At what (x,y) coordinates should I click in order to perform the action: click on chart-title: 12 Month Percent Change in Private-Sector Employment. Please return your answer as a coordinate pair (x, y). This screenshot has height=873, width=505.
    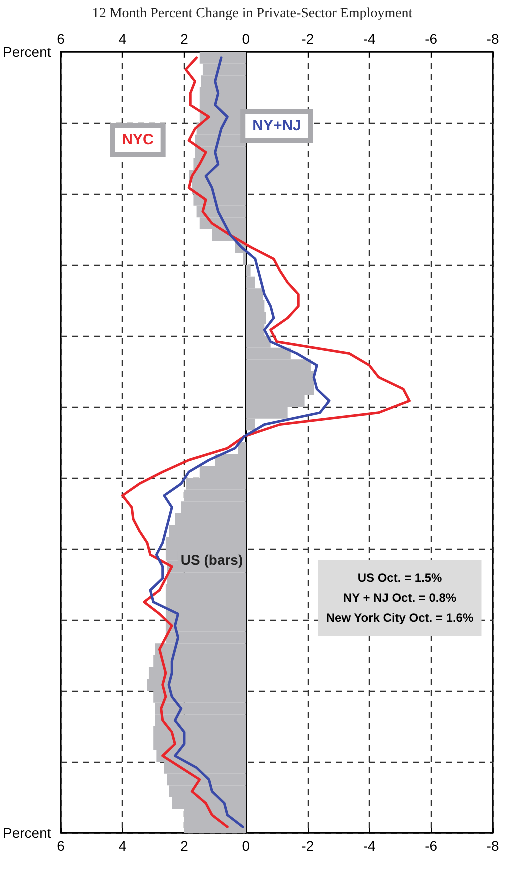
    Looking at the image, I should click on (252, 14).